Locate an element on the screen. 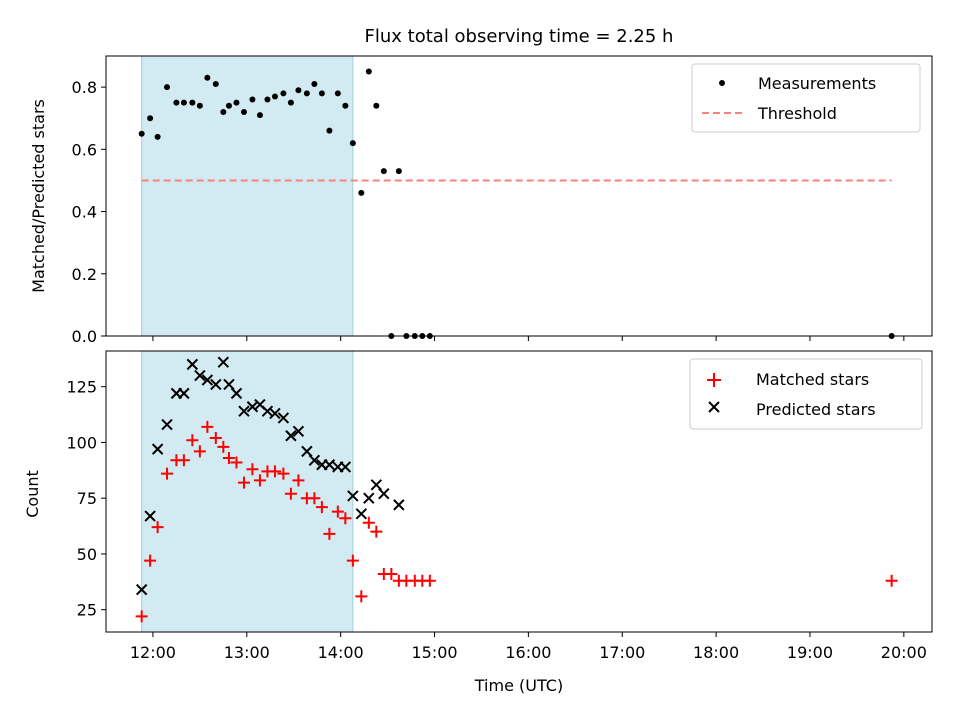 This screenshot has height=720, width=960. top-shaded-span is located at coordinates (247, 196).